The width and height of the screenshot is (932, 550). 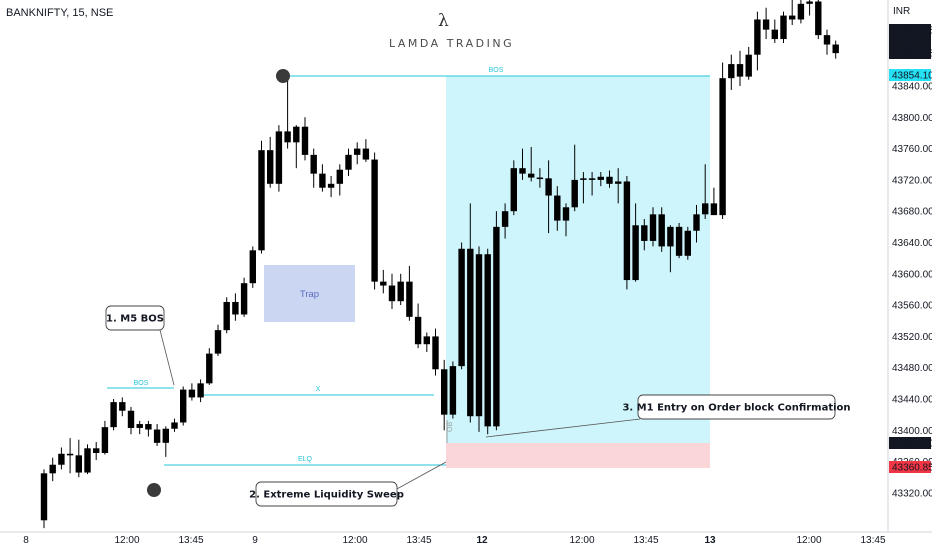 What do you see at coordinates (912, 493) in the screenshot?
I see `price-tick-label: 43320.00` at bounding box center [912, 493].